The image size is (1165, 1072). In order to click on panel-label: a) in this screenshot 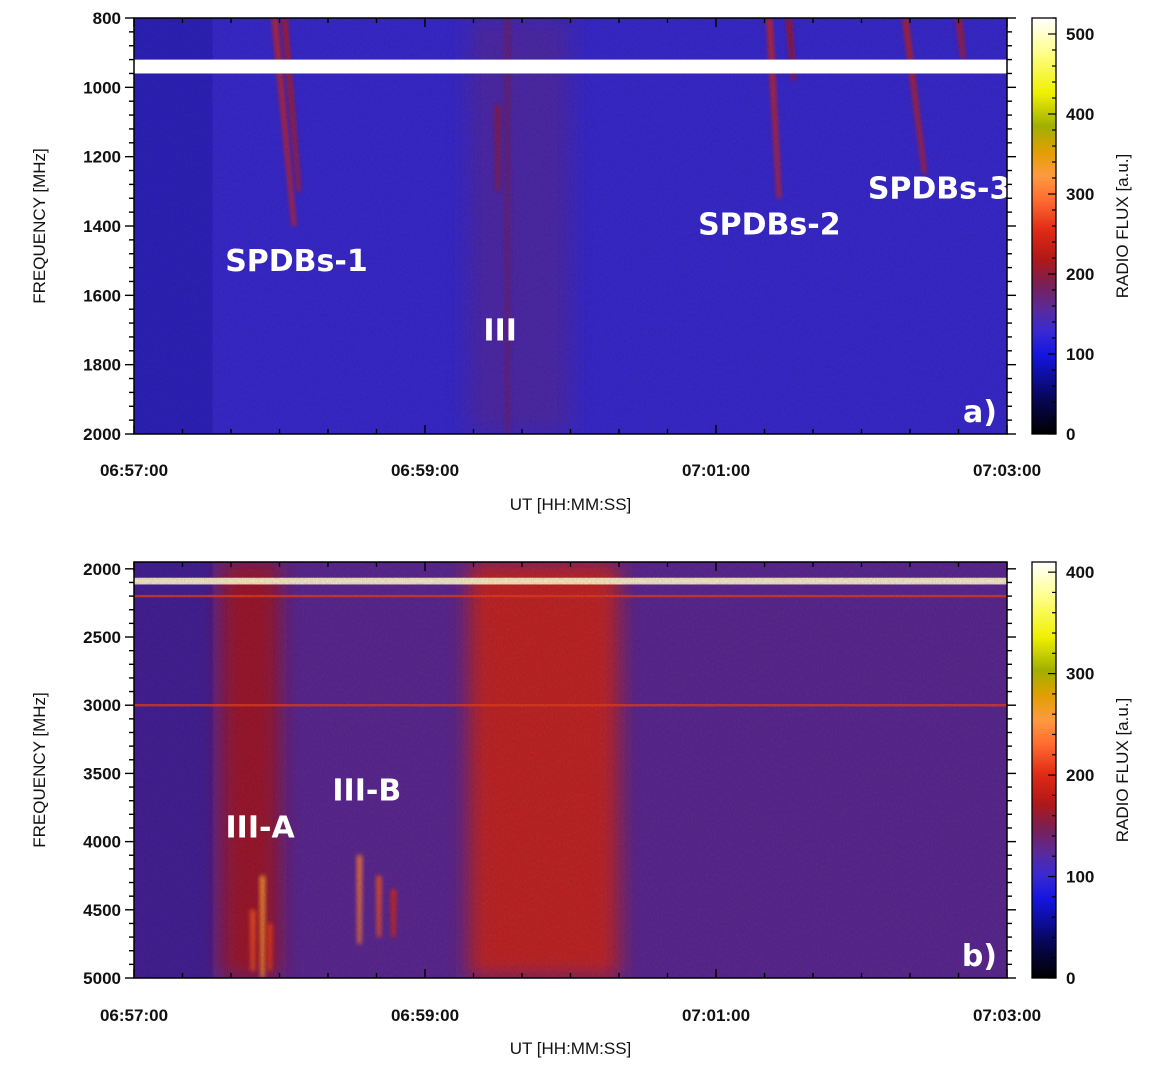, I will do `click(980, 412)`.